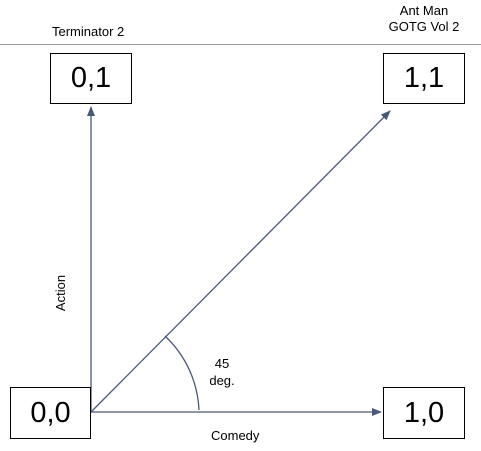  What do you see at coordinates (424, 26) in the screenshot?
I see `both-movie-title-2: GOTG Vol 2` at bounding box center [424, 26].